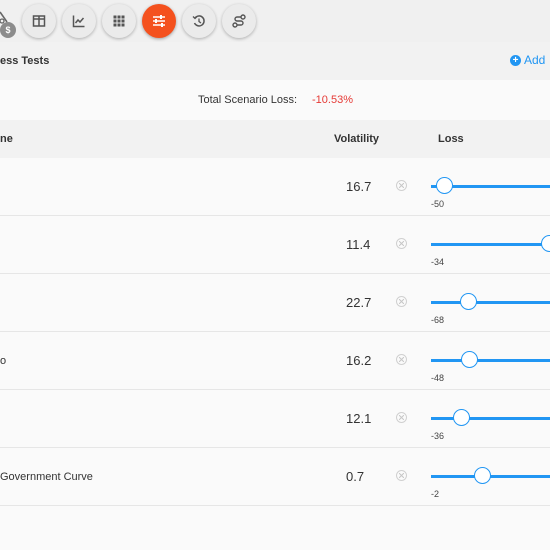 This screenshot has width=550, height=550. I want to click on slider-min-label: -34, so click(438, 262).